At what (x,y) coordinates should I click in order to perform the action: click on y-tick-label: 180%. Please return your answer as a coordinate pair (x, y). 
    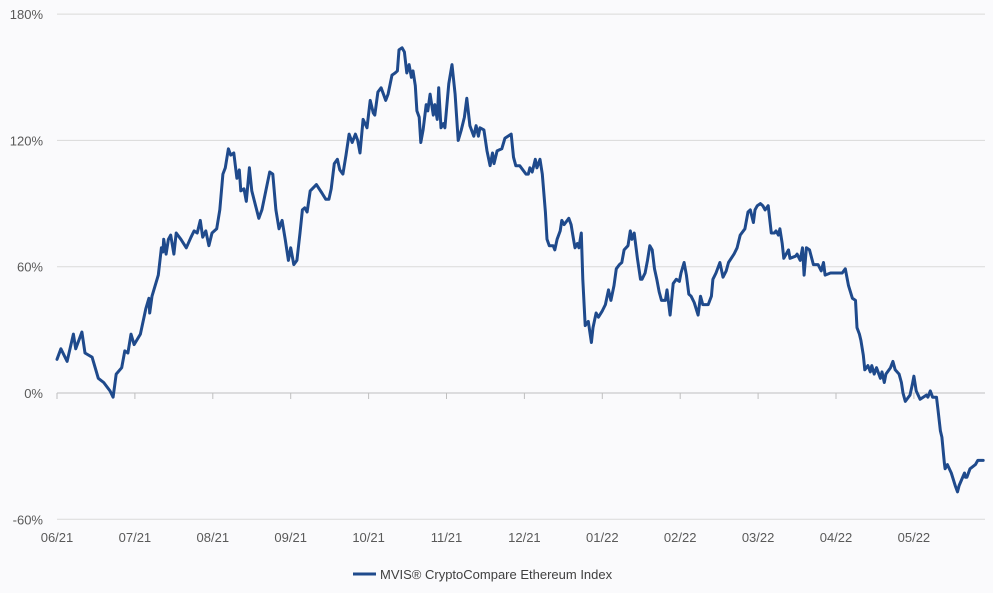
    Looking at the image, I should click on (27, 14).